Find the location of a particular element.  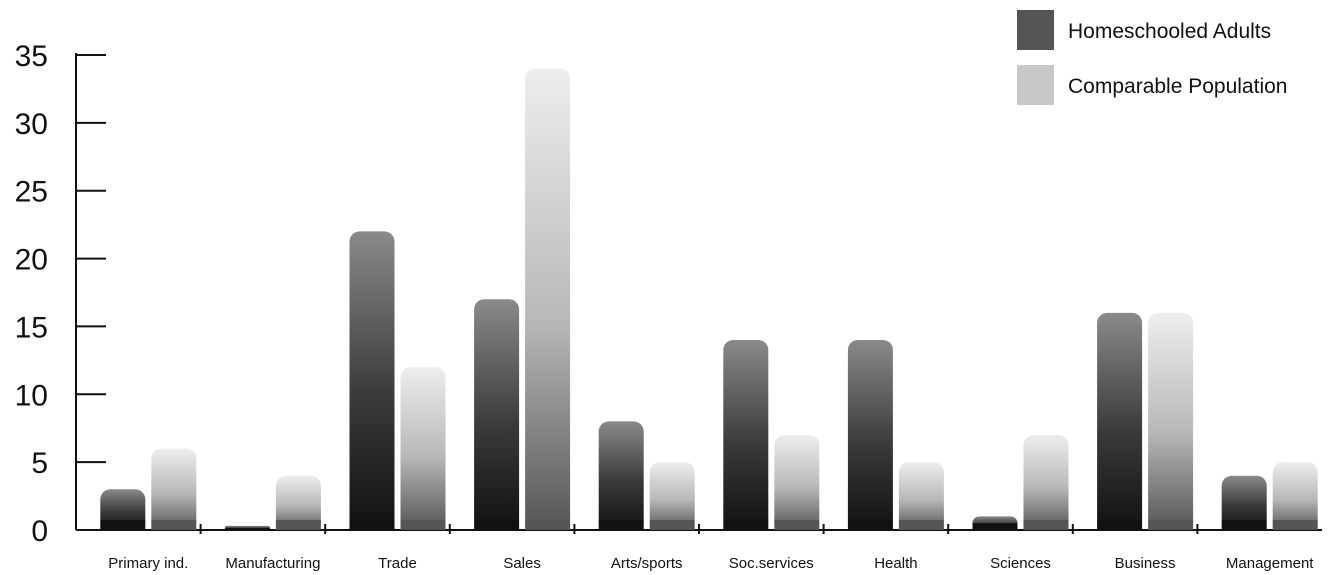

bar-comparable-population-arts-sports is located at coordinates (672, 496).